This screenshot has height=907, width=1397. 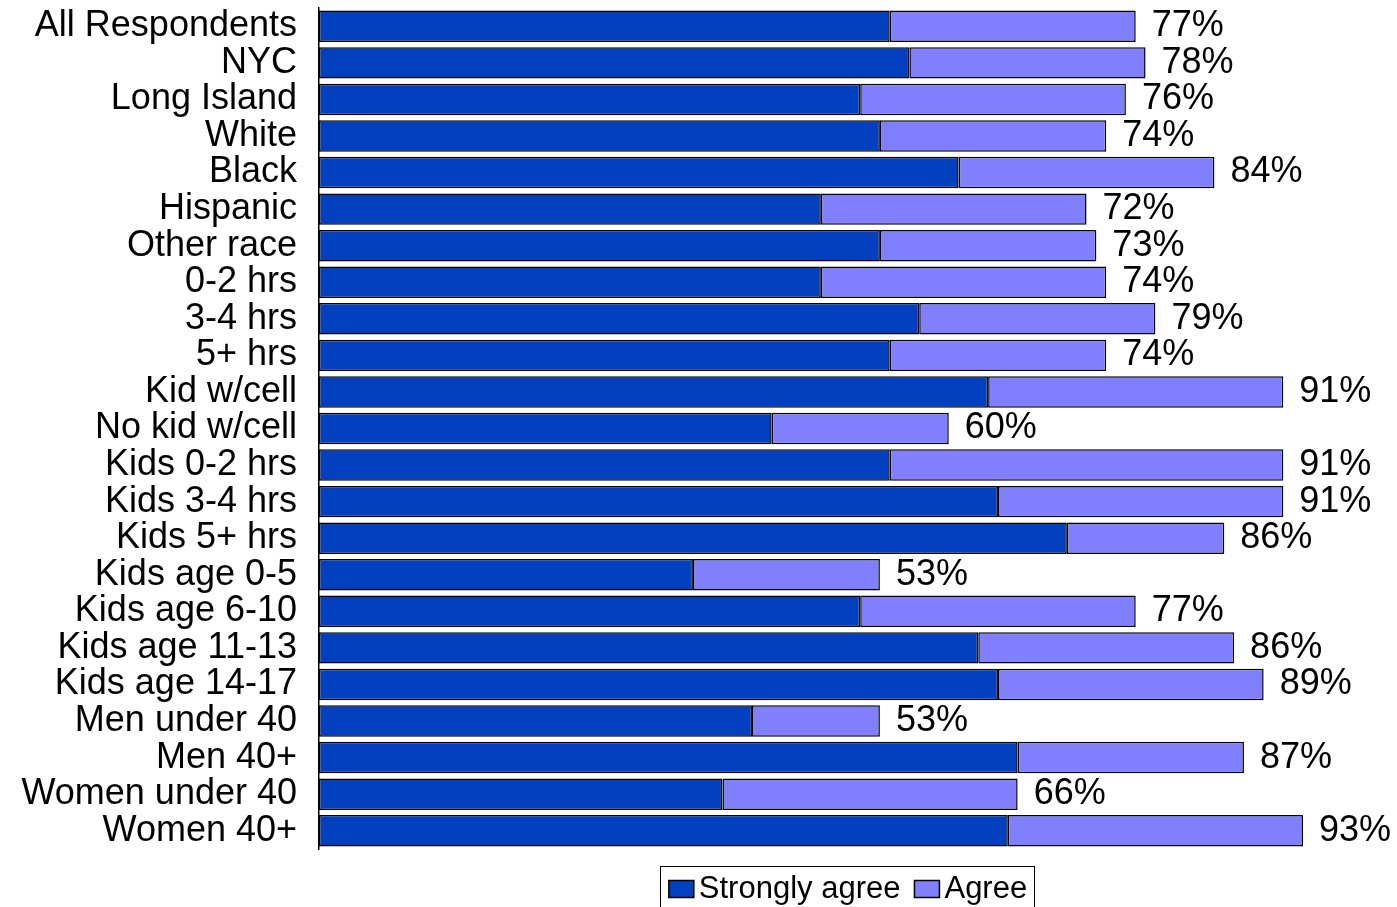 I want to click on annotation: 66%, so click(x=1069, y=792).